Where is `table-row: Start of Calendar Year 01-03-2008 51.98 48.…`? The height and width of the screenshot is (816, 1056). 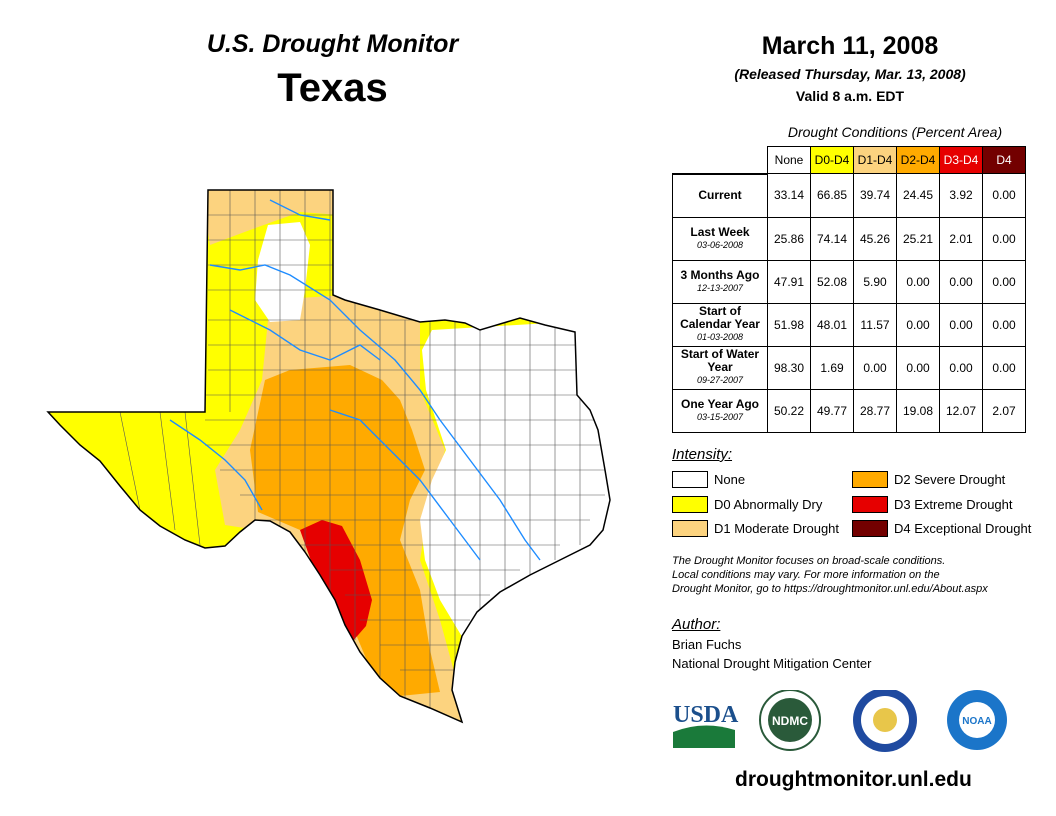 table-row: Start of Calendar Year 01-03-2008 51.98 48.… is located at coordinates (849, 324).